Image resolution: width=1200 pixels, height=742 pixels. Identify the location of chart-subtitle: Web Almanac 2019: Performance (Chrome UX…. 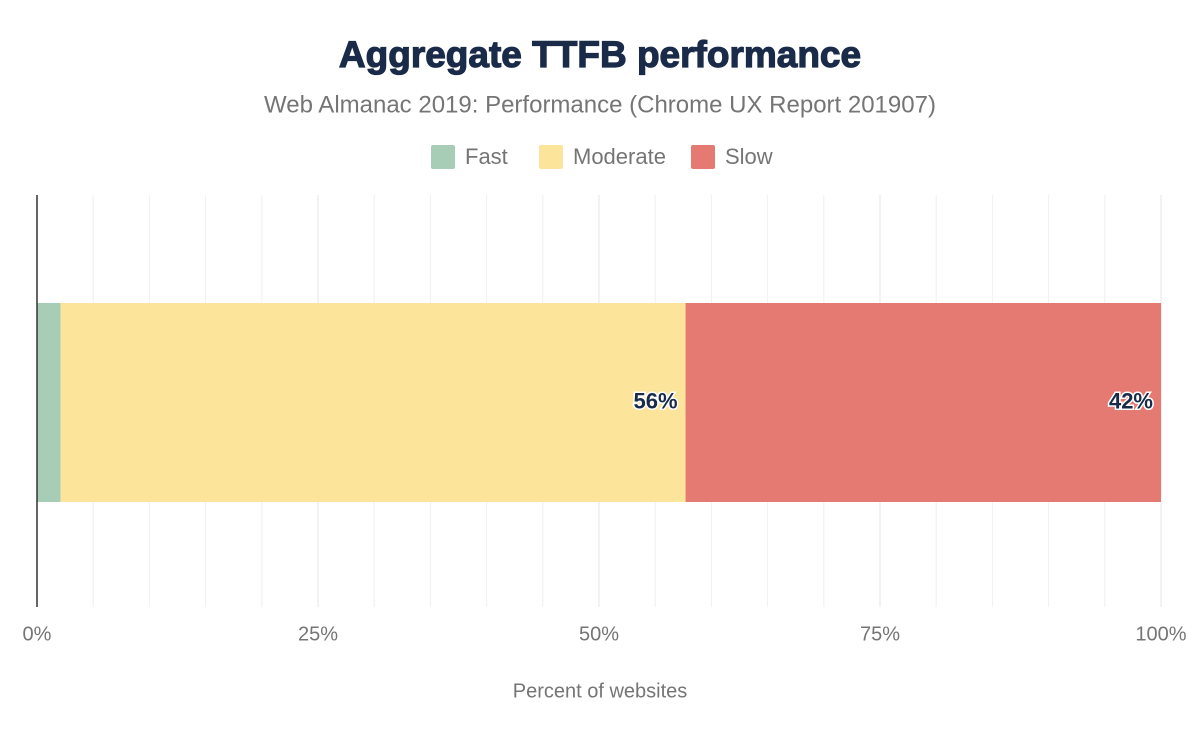
(600, 104).